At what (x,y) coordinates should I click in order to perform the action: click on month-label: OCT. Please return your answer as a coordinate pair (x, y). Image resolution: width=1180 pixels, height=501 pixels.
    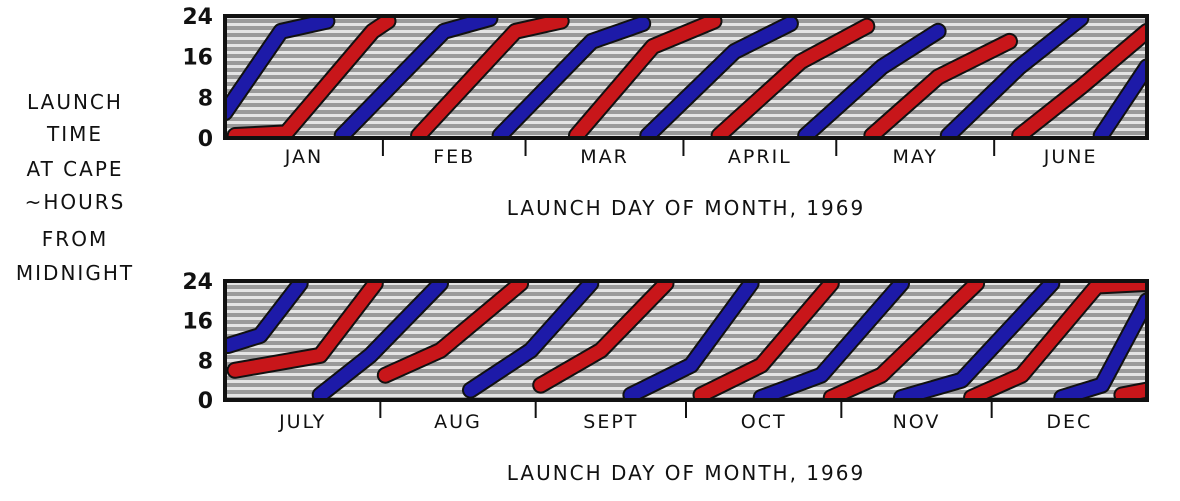
    Looking at the image, I should click on (764, 422).